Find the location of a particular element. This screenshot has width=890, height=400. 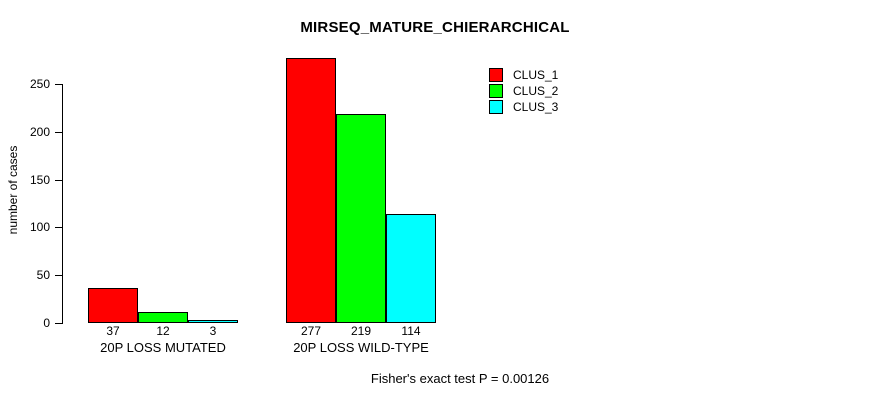

bar-value-label: 219 is located at coordinates (361, 331).